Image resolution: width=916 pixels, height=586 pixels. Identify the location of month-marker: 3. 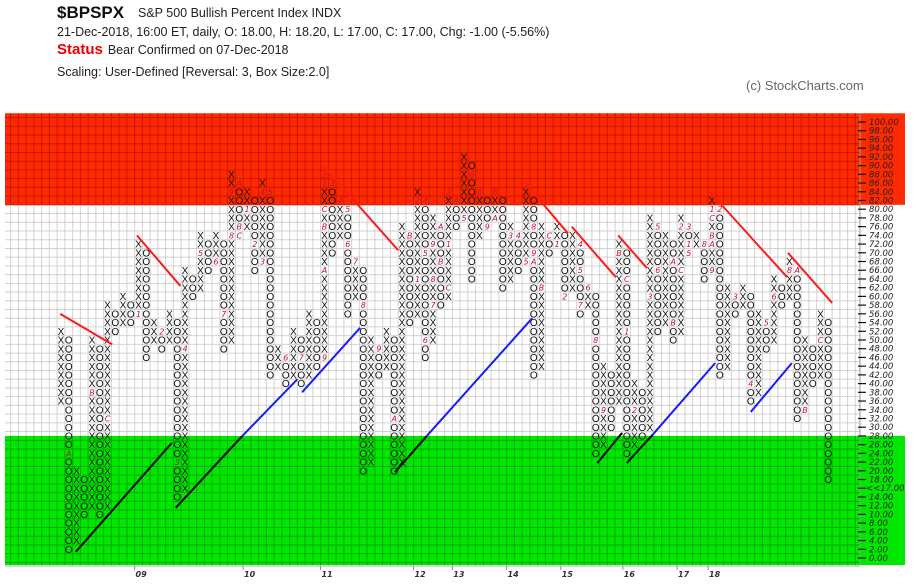
(735, 296).